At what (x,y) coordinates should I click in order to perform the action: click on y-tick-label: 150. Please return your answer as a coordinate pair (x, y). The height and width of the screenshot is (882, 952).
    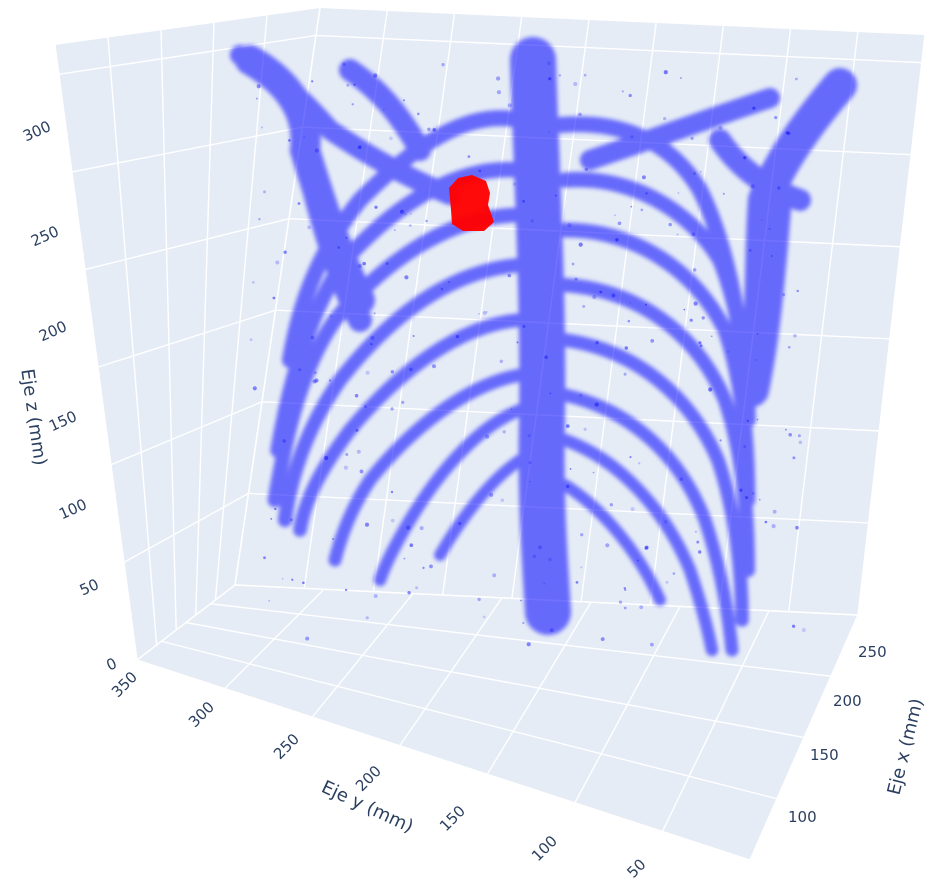
    Looking at the image, I should click on (452, 818).